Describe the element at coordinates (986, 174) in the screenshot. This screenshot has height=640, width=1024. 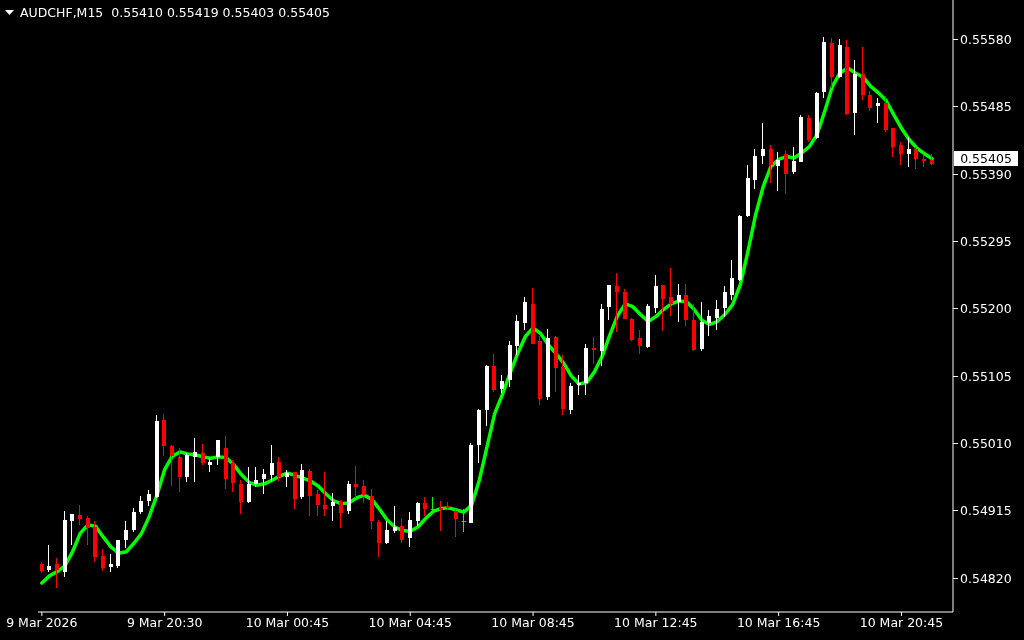
I see `y-tick-label: 0.55390` at that location.